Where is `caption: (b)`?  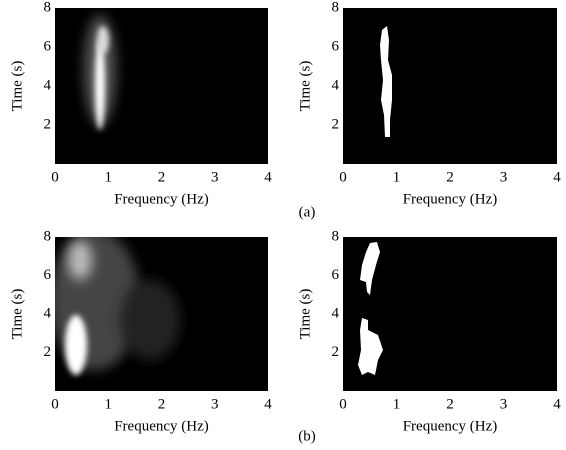
caption: (b) is located at coordinates (307, 436).